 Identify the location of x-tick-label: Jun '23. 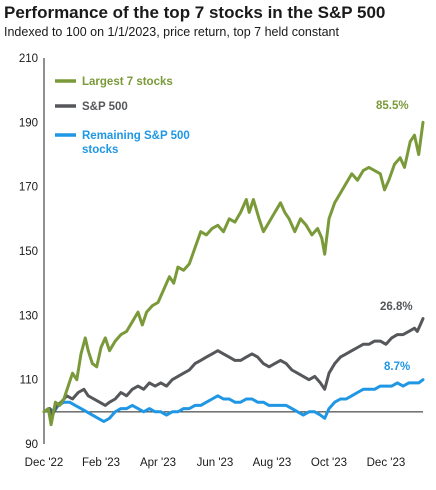
(215, 463).